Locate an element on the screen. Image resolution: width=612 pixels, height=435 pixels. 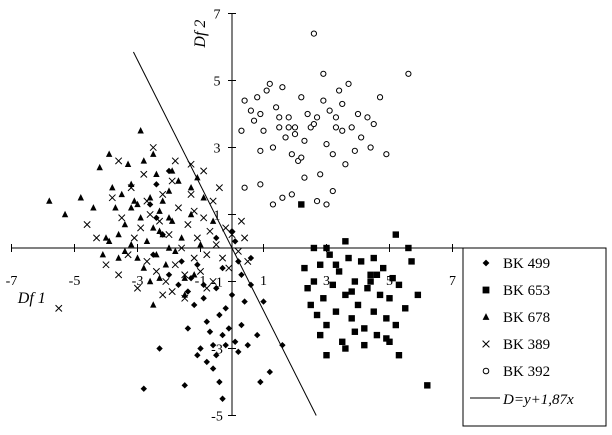
x-tick-label: -5 is located at coordinates (75, 281).